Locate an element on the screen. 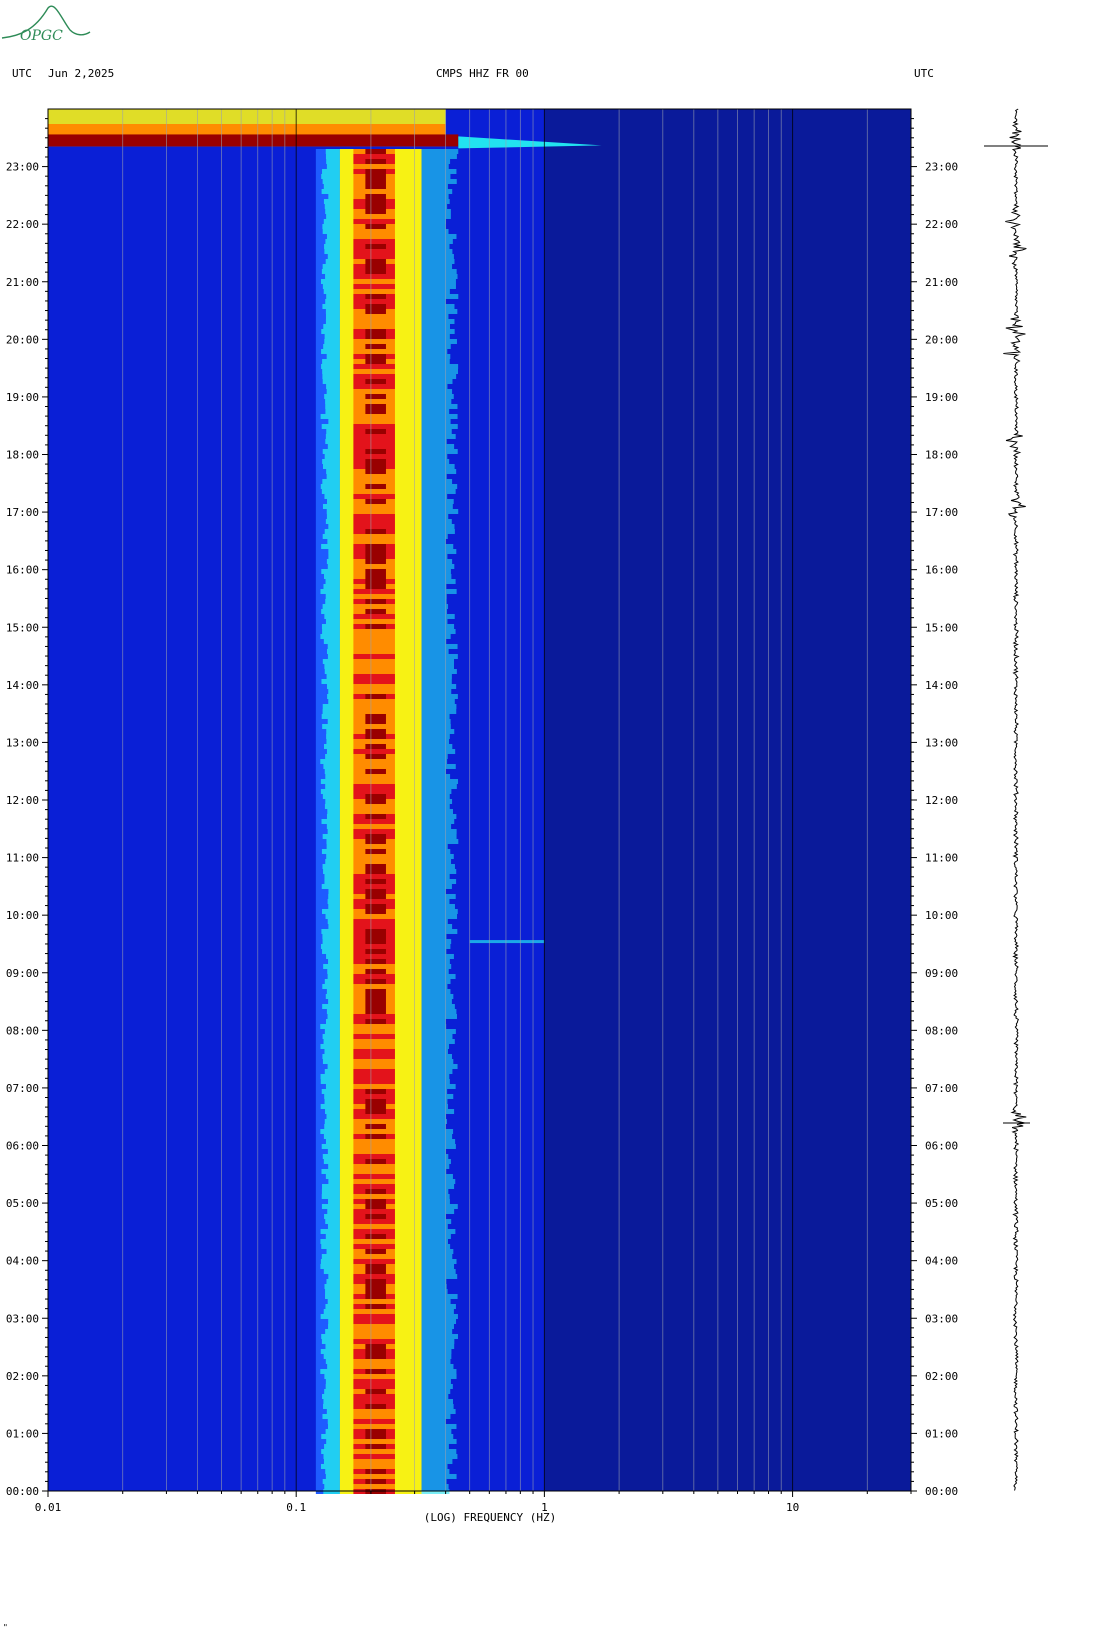 This screenshot has height=1634, width=1102. y-tick-label-left: 21:00 is located at coordinates (22, 282).